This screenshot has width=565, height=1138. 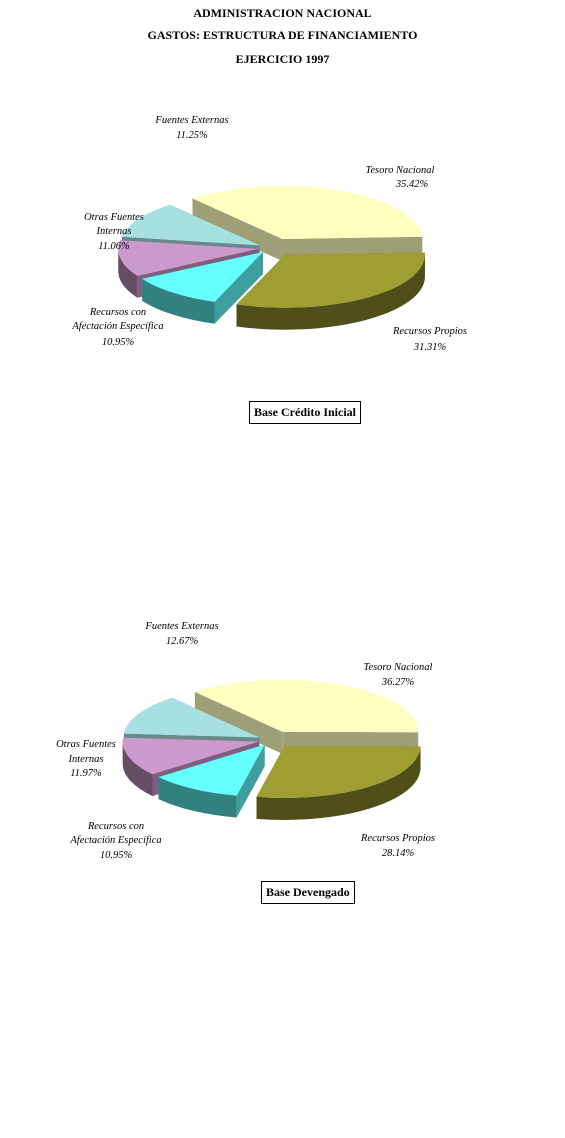 I want to click on data-label-value-fuentes-externas: 11.25%, so click(x=192, y=135).